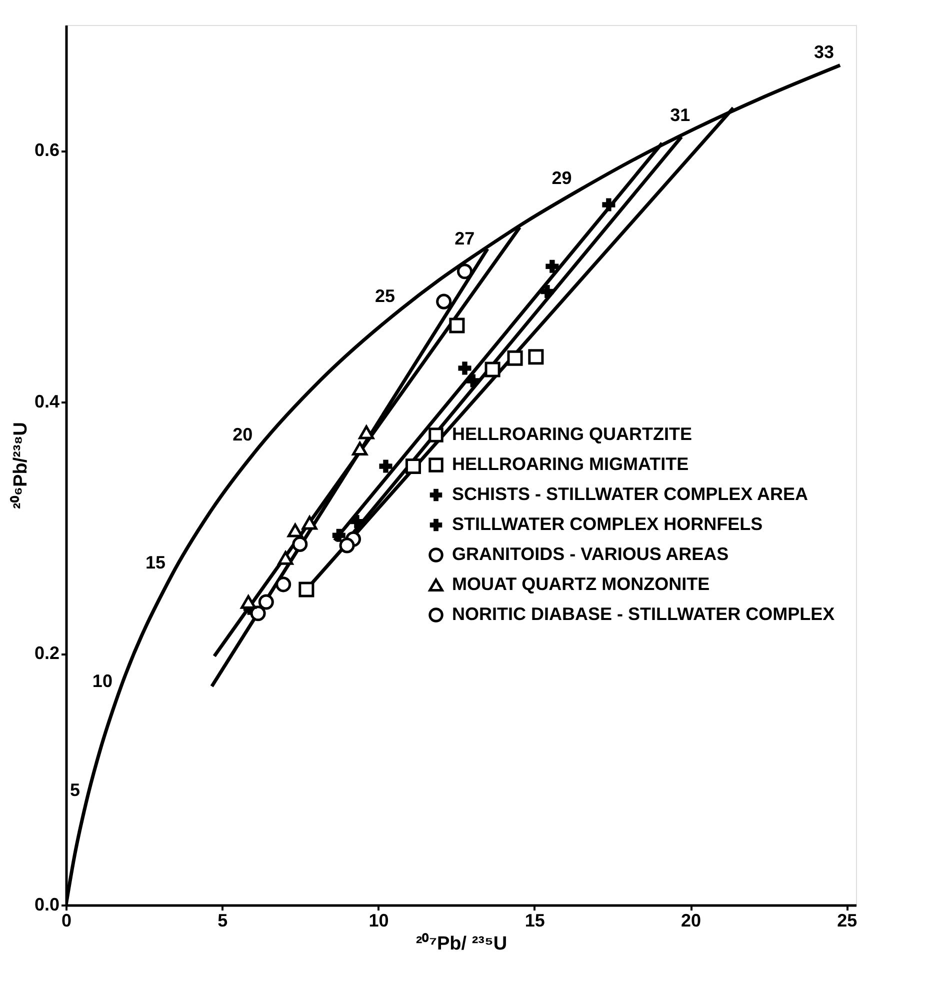 The width and height of the screenshot is (928, 999). Describe the element at coordinates (464, 238) in the screenshot. I see `annotation: 27` at that location.